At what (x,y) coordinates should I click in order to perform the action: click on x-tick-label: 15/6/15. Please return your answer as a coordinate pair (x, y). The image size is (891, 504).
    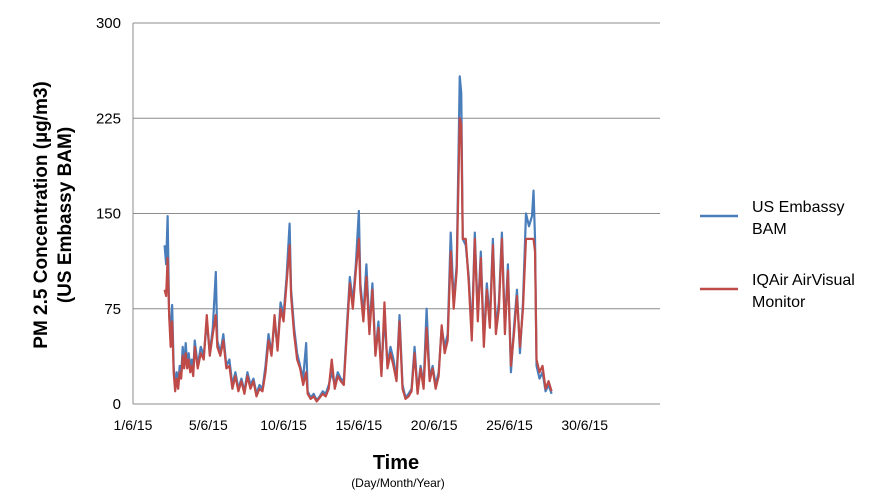
    Looking at the image, I should click on (358, 425).